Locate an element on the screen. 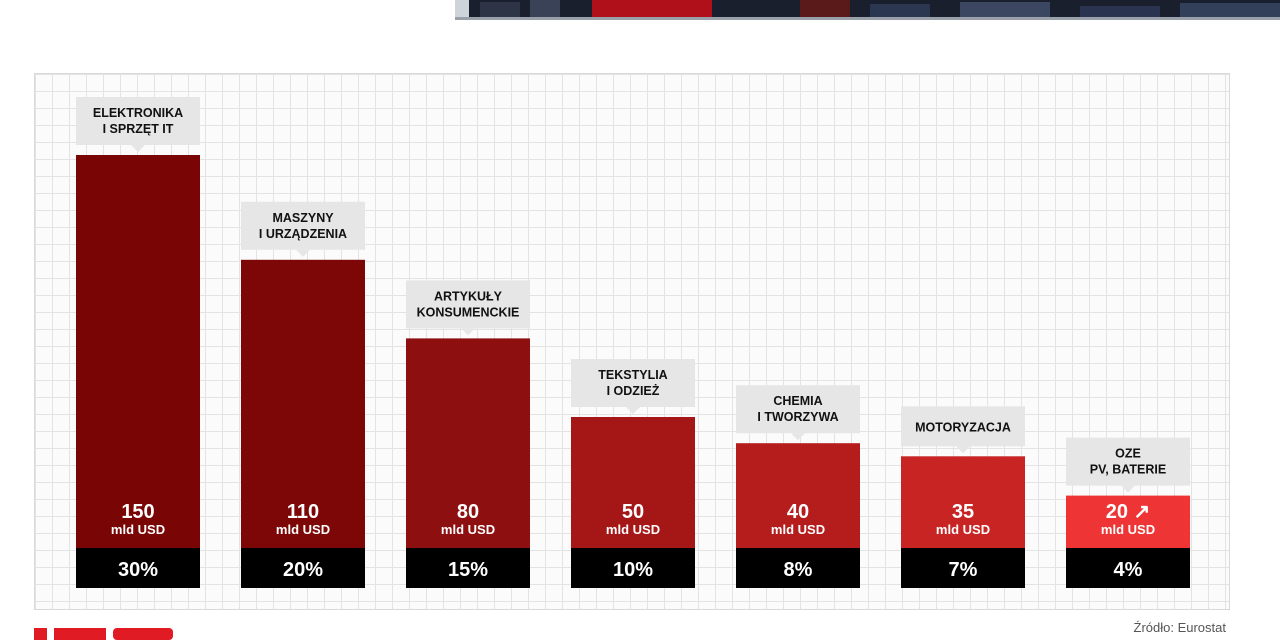  category-label: I ODZIEŻ is located at coordinates (633, 390).